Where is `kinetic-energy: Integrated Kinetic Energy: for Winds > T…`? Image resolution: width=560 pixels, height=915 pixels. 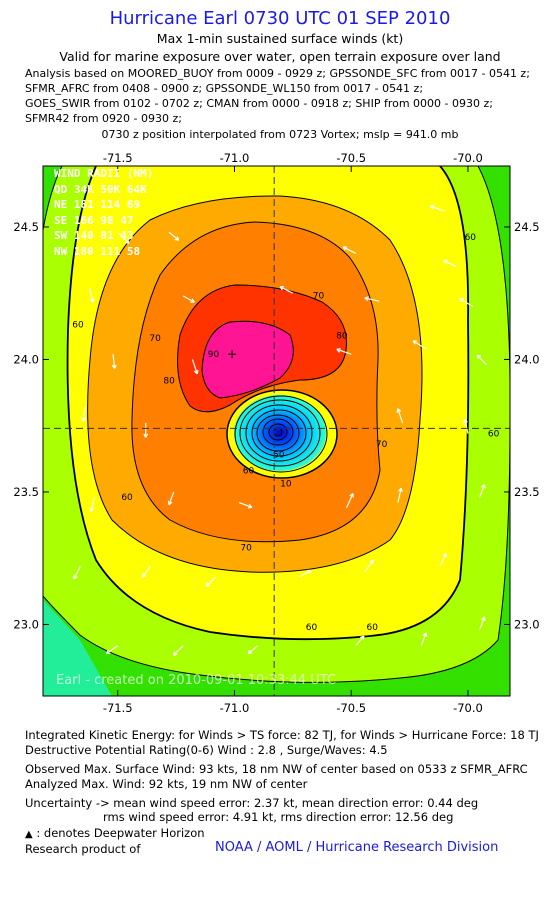 kinetic-energy: Integrated Kinetic Energy: for Winds > T… is located at coordinates (282, 735).